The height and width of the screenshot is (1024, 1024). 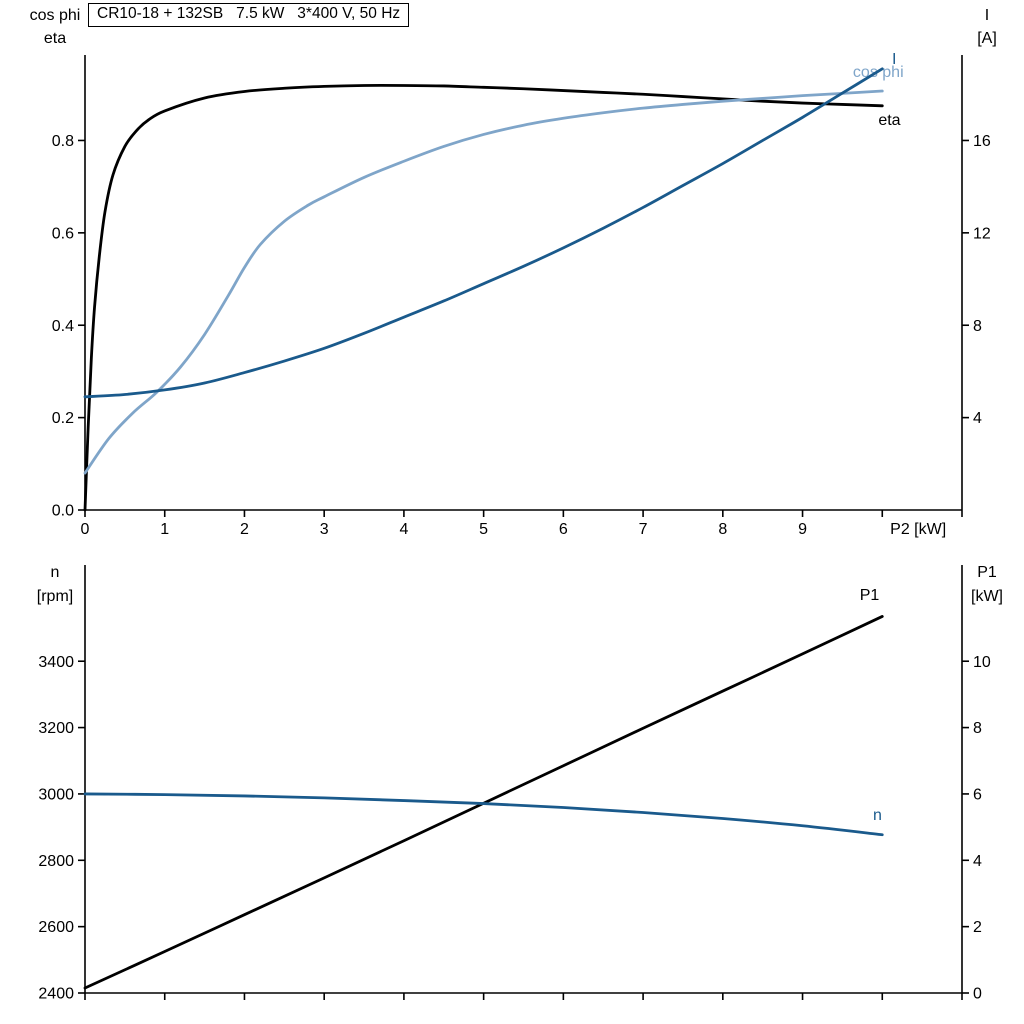 I want to click on y-right-axis-title: I, so click(x=987, y=15).